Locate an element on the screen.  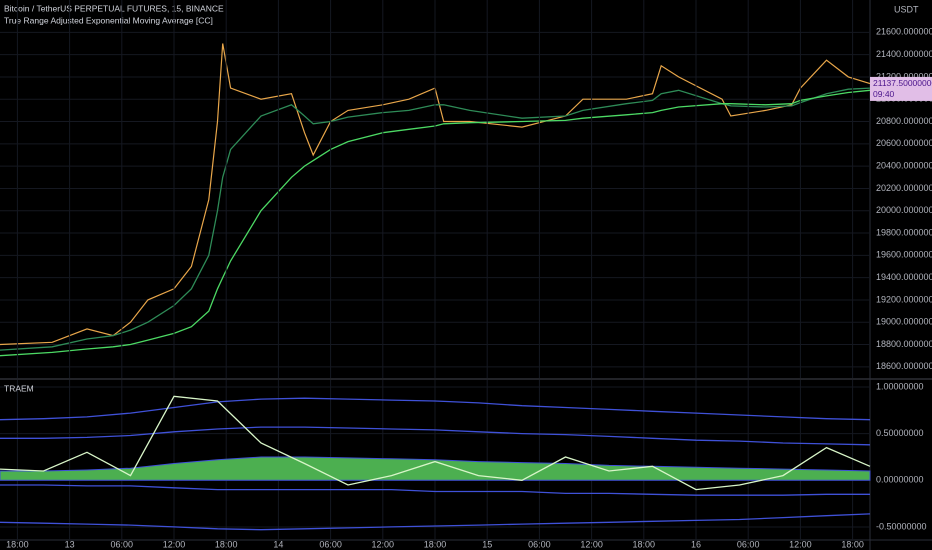
area is located at coordinates (435, 468).